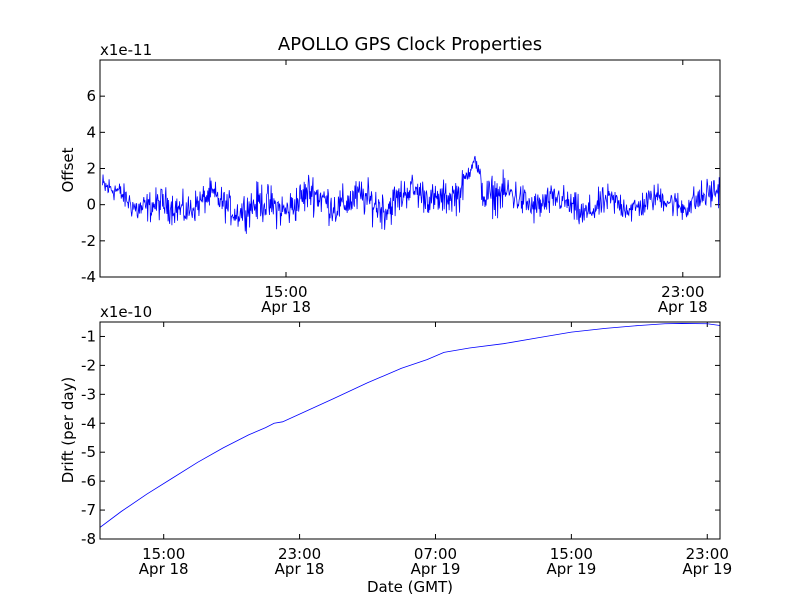 The image size is (800, 600). Describe the element at coordinates (126, 50) in the screenshot. I see `offset-scale-label: x1e-11` at that location.